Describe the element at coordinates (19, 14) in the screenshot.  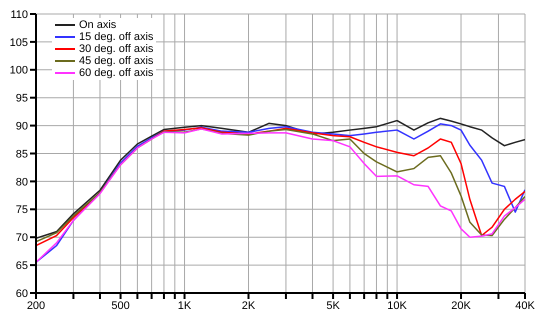
I see `y-tick-label: 110` at that location.